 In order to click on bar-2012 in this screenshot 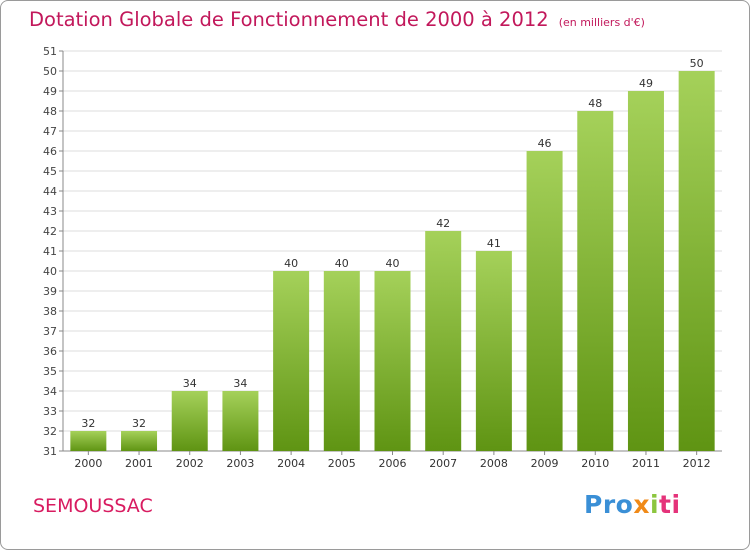, I will do `click(696, 261)`.